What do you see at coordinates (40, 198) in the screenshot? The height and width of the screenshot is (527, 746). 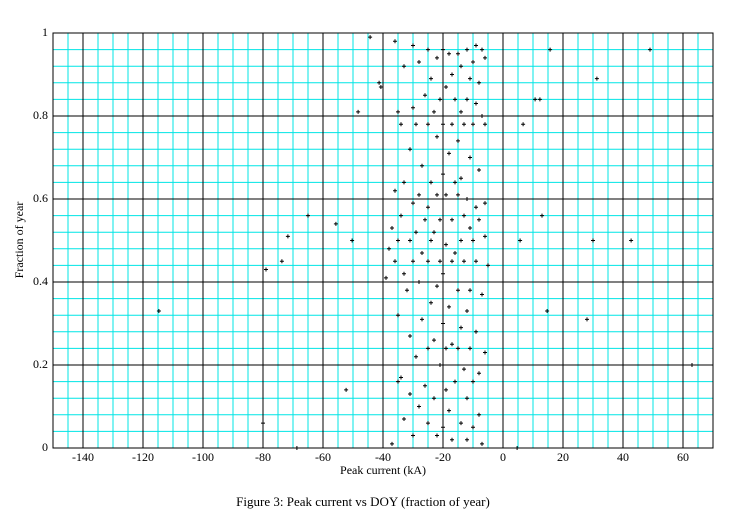 I see `y-tick-label: 0.6` at bounding box center [40, 198].